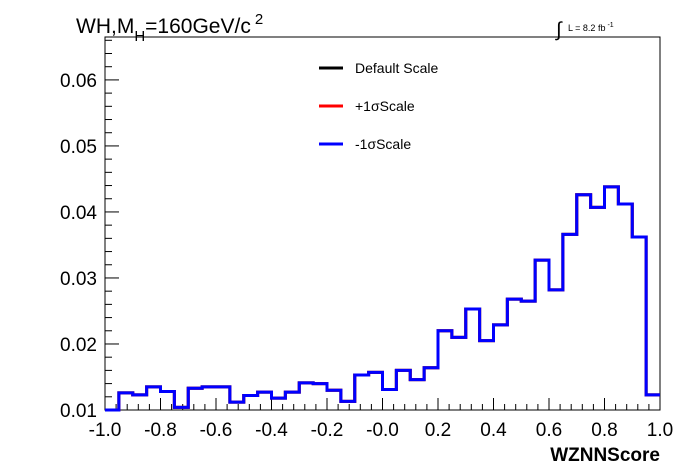  What do you see at coordinates (385, 106) in the screenshot?
I see `legend-label: +1σScale` at bounding box center [385, 106].